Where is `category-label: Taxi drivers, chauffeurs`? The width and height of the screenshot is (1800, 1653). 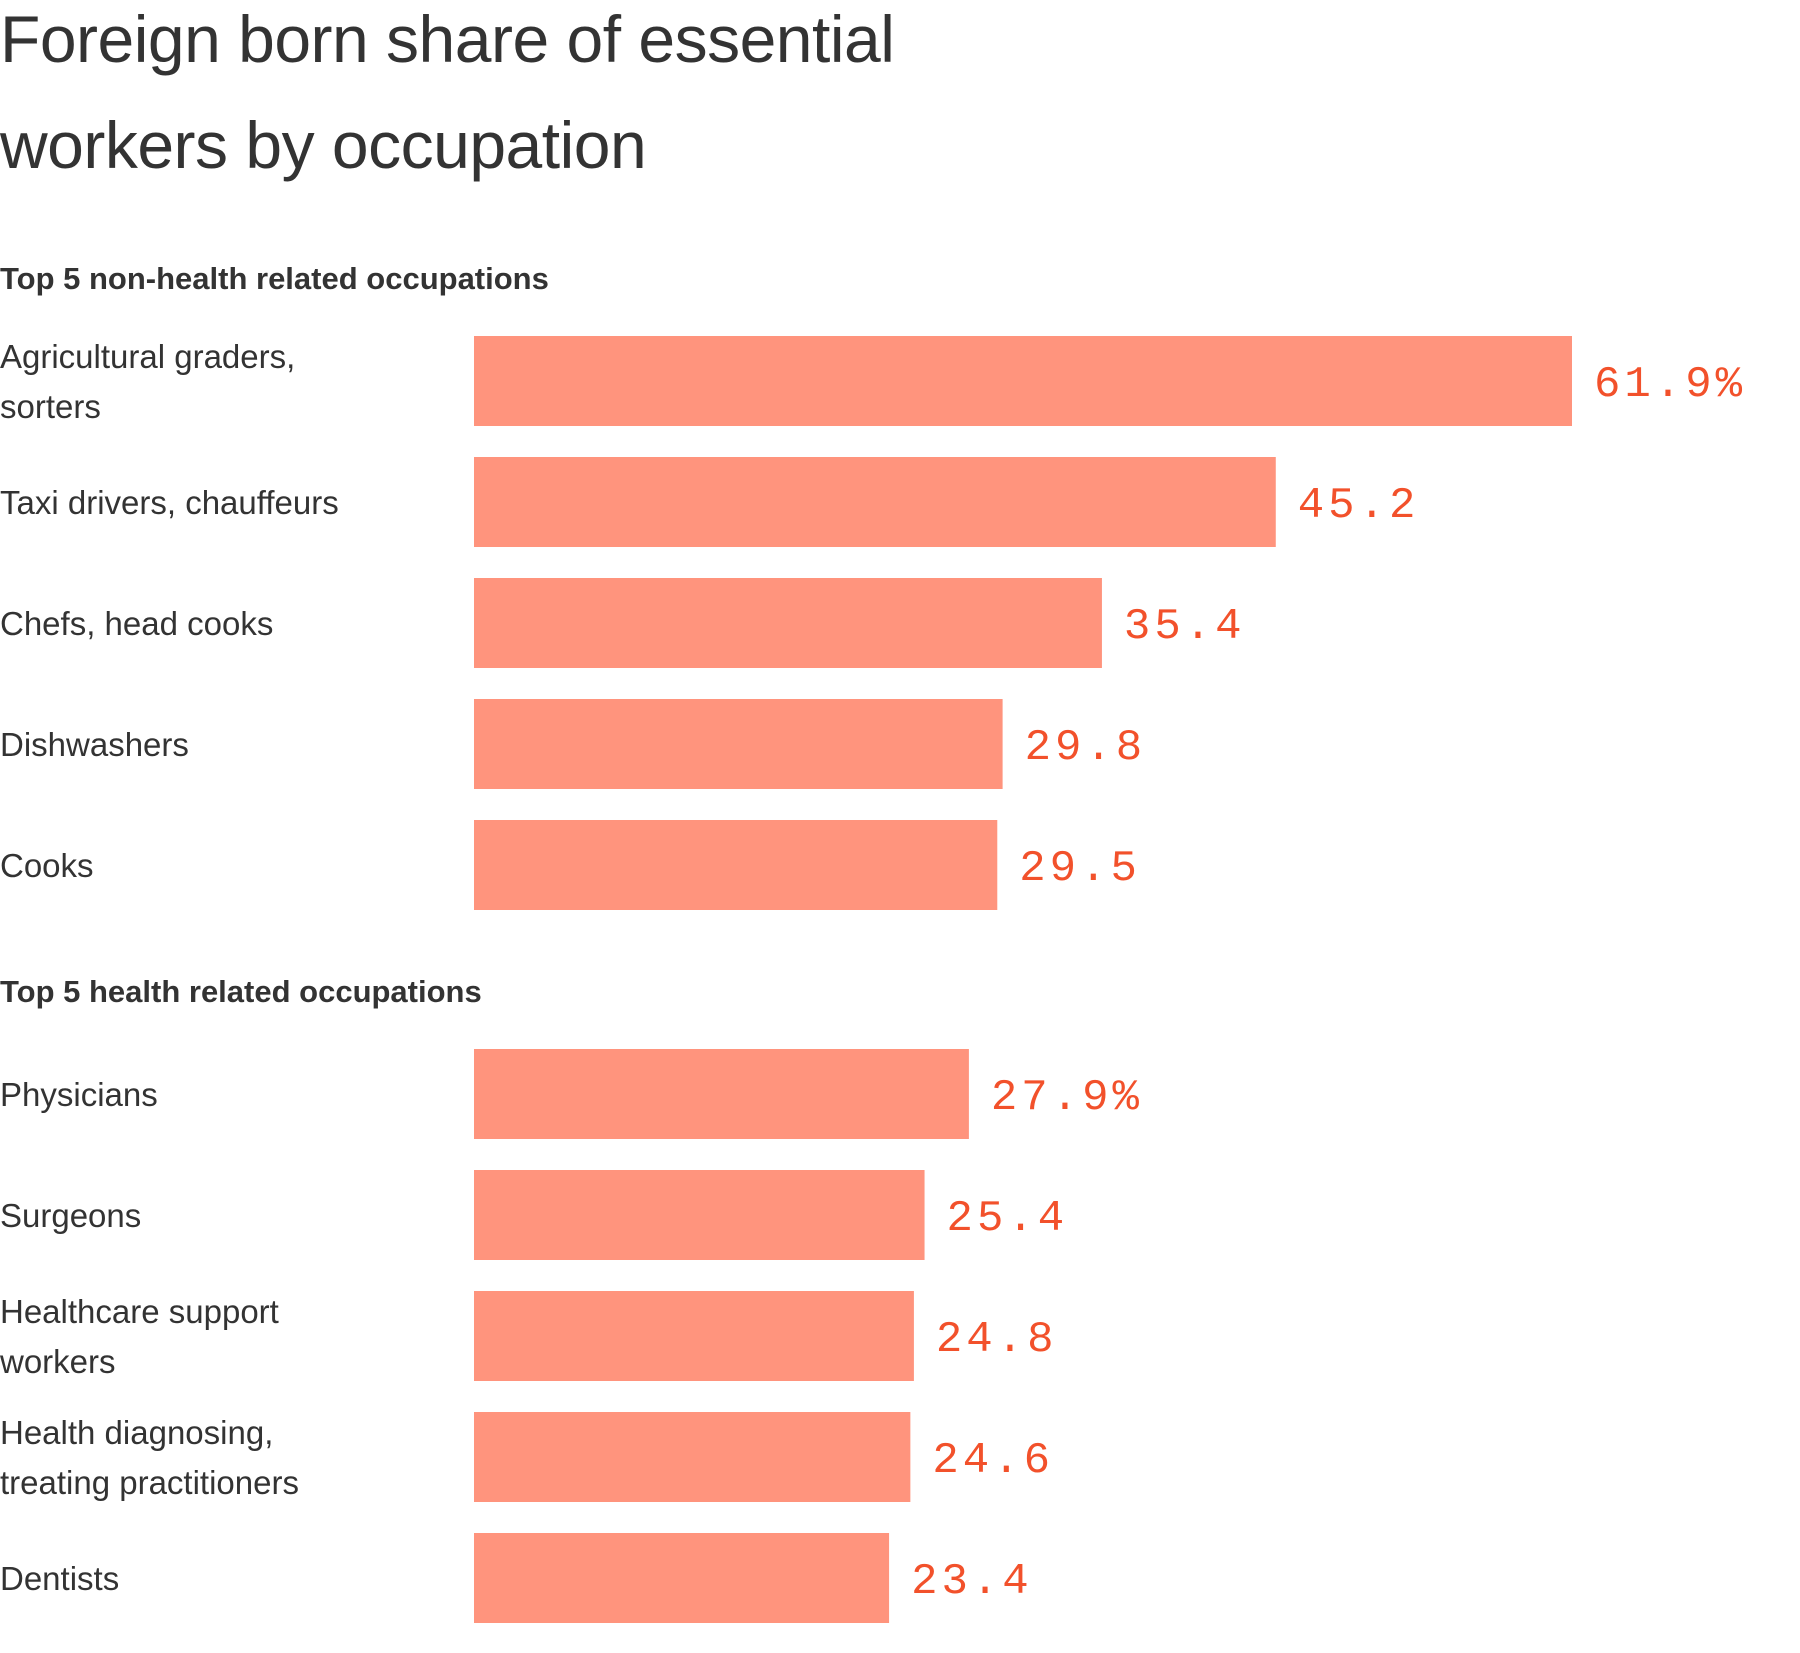 category-label: Taxi drivers, chauffeurs is located at coordinates (169, 502).